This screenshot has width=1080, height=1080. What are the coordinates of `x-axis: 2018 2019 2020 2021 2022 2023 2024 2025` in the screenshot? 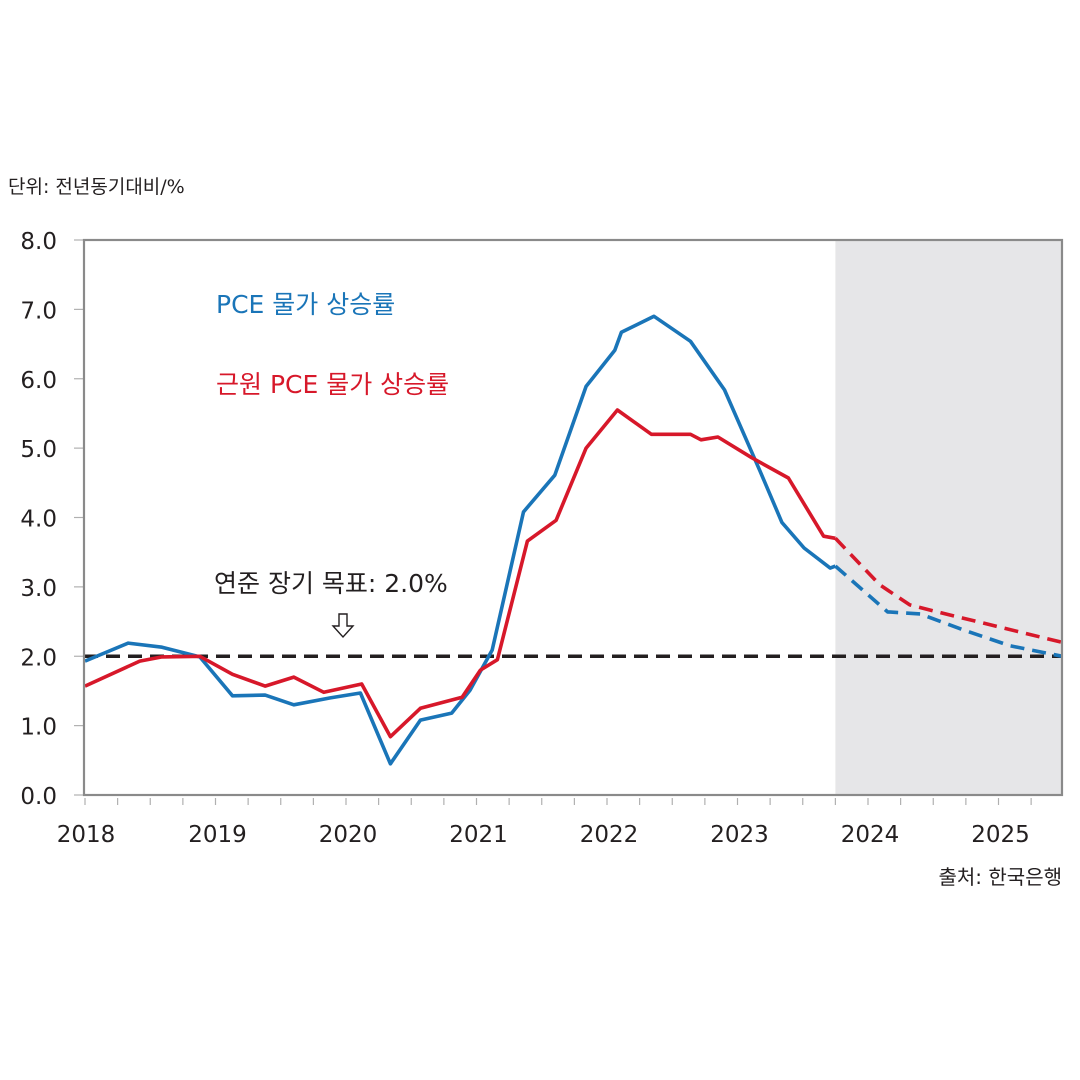 It's located at (544, 823).